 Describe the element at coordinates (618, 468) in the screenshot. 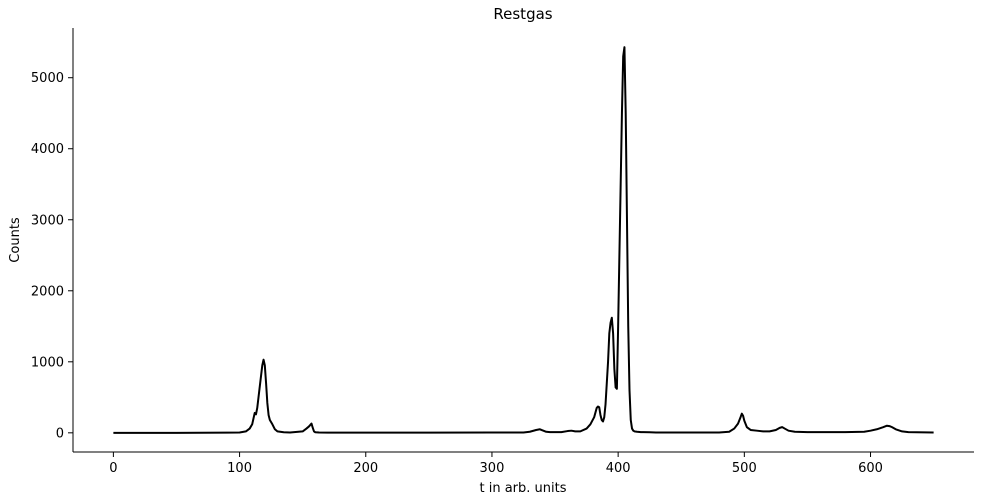

I see `x-tick-label: 400` at that location.